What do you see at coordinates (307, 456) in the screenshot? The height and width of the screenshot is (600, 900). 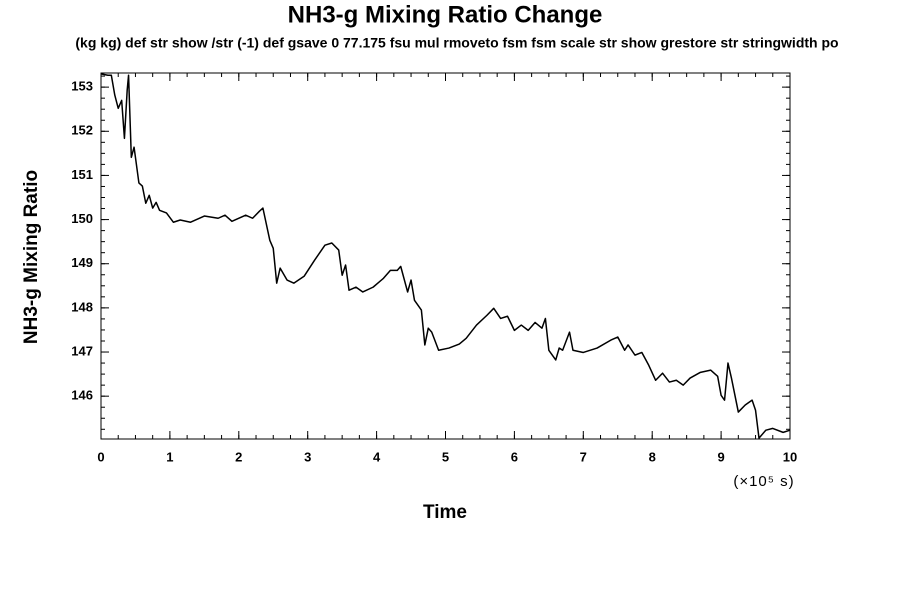 I see `x-tick-label: 3` at bounding box center [307, 456].